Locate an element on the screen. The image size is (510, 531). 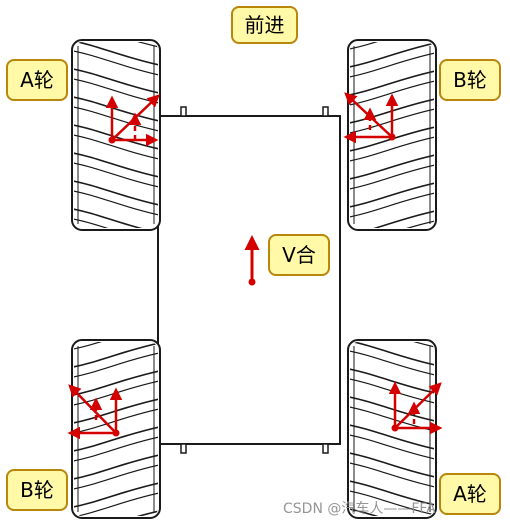
dot-bl is located at coordinates (116, 433).